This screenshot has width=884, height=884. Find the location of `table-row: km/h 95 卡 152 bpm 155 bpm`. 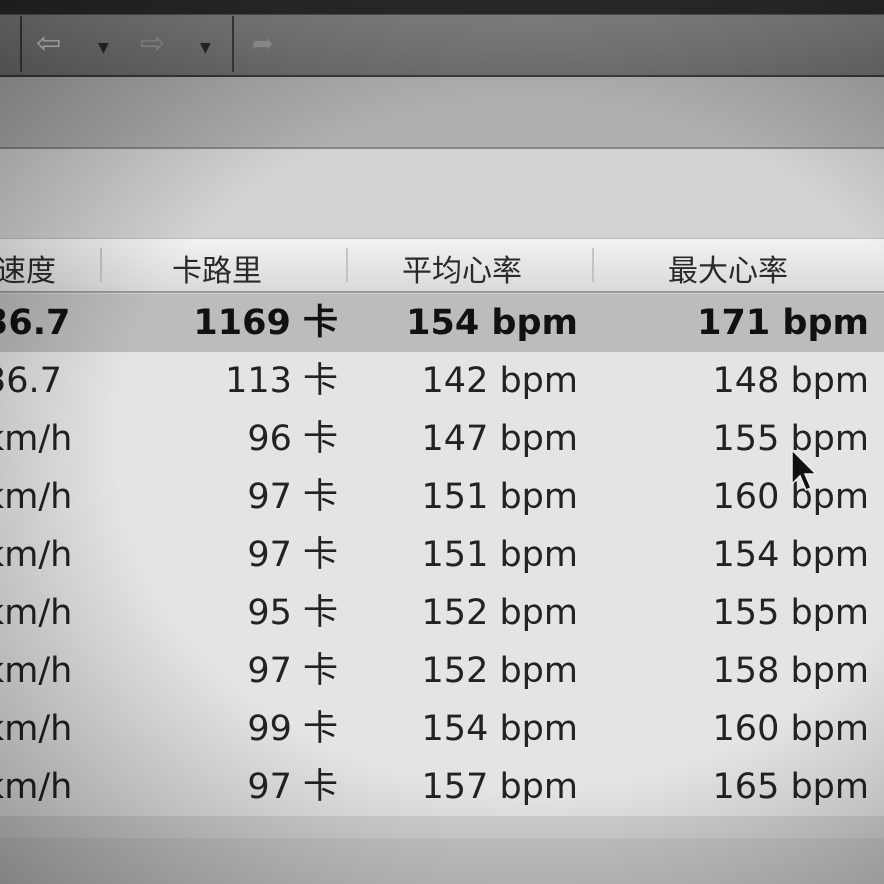

table-row: km/h 95 卡 152 bpm 155 bpm is located at coordinates (442, 613).